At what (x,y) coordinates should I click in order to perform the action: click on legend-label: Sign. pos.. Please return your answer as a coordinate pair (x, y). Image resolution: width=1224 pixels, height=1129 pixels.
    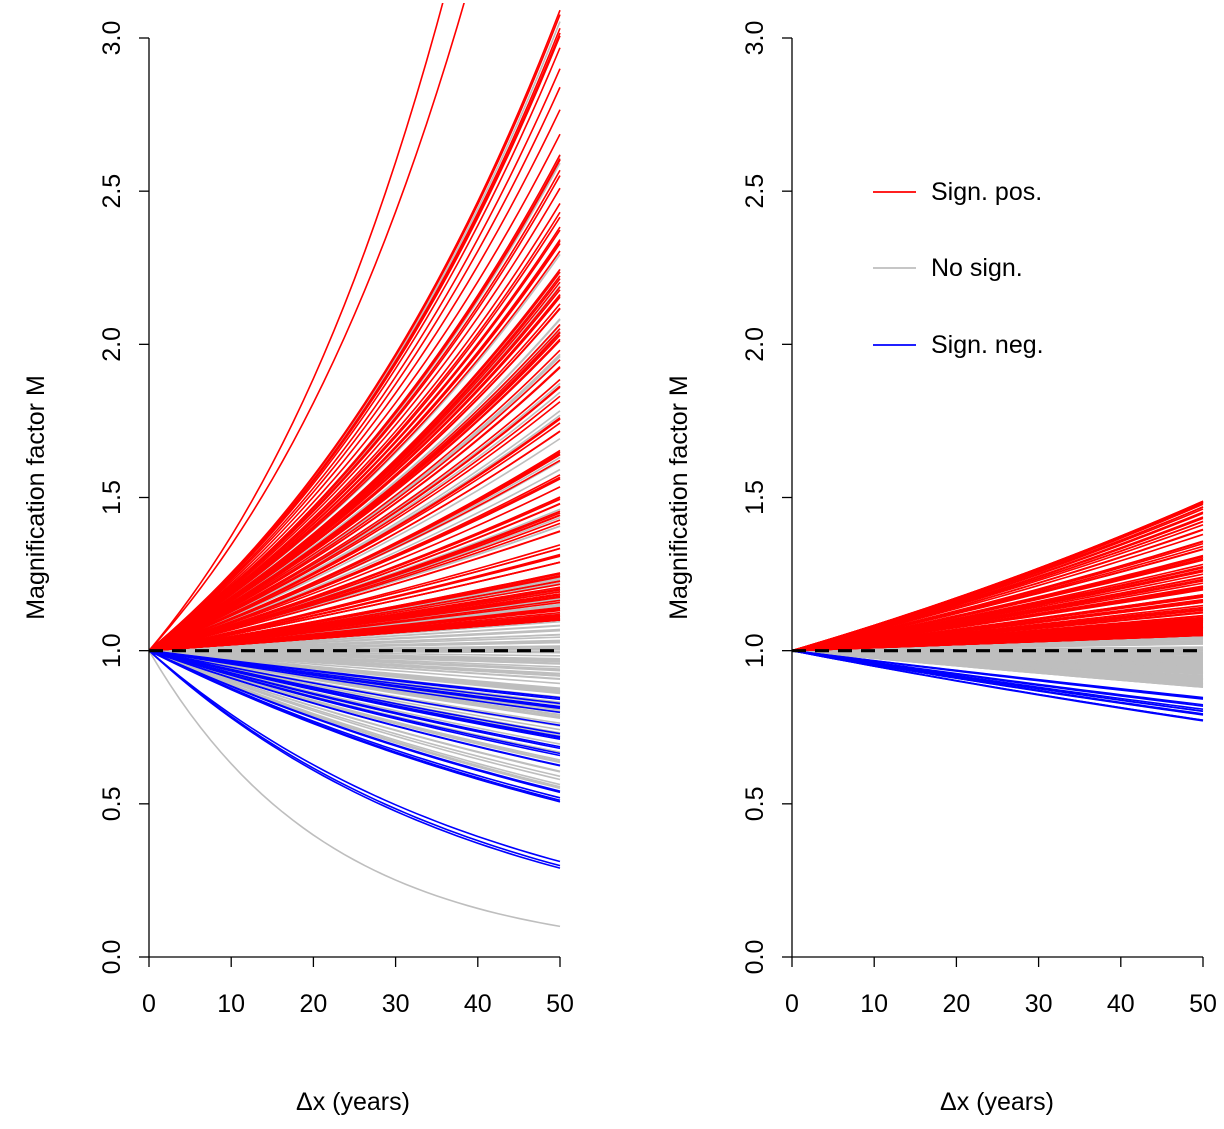
    Looking at the image, I should click on (986, 192).